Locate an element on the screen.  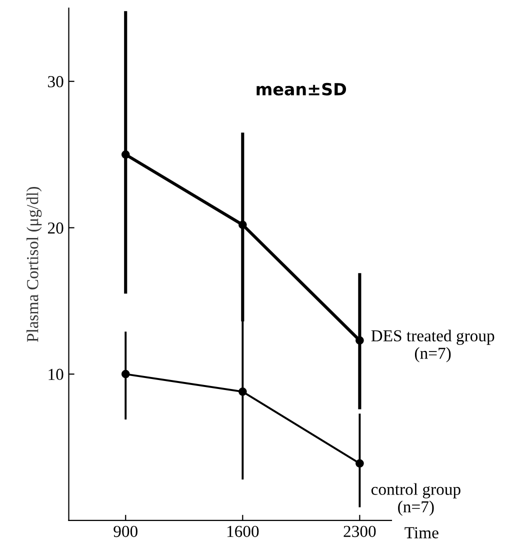
y-tick-label: 10 is located at coordinates (56, 374).